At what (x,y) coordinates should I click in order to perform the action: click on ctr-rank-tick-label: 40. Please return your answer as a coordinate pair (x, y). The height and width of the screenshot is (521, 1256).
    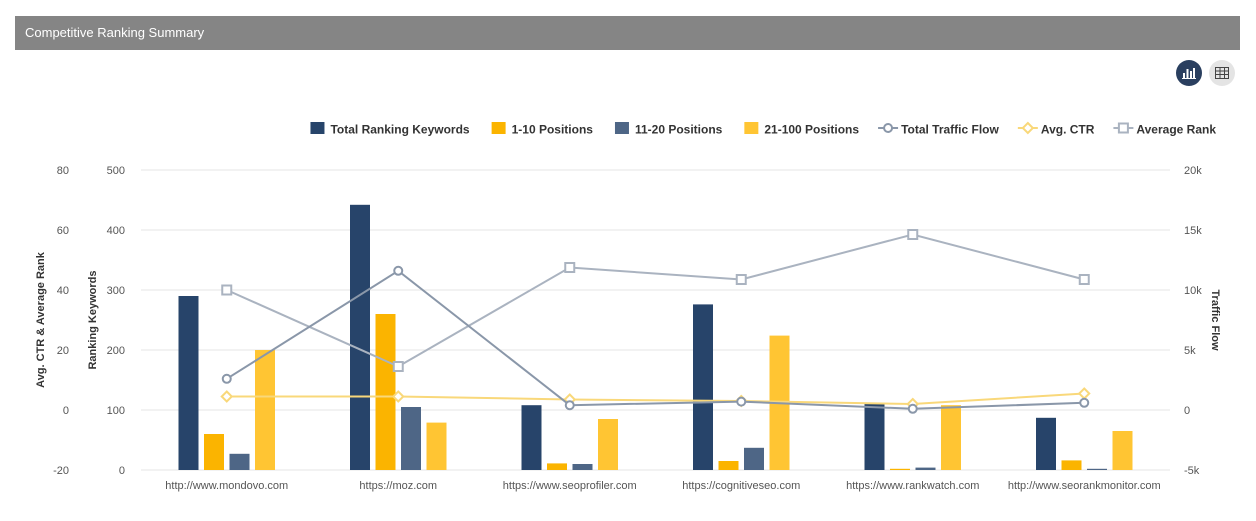
    Looking at the image, I should click on (63, 291).